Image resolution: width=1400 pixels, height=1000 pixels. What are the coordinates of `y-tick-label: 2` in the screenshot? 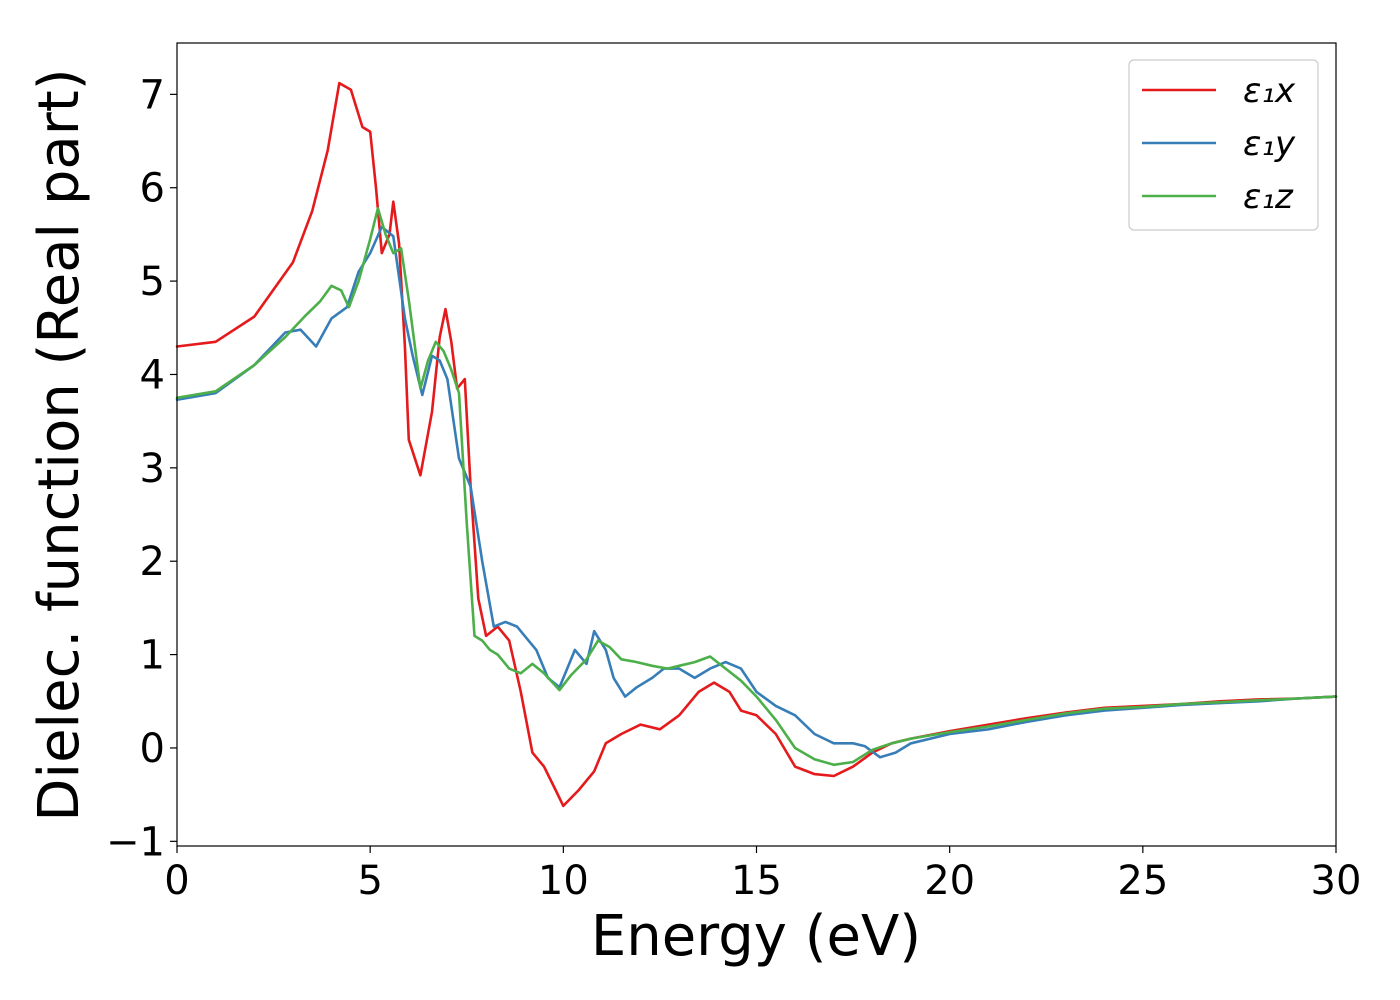 It's located at (152, 562).